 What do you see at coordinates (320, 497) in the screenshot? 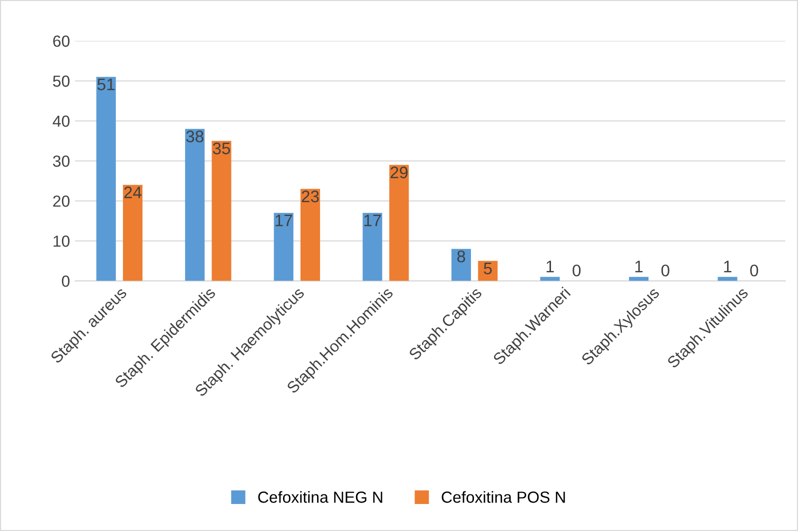
I see `legend-label: Cefoxitina NEG N` at bounding box center [320, 497].